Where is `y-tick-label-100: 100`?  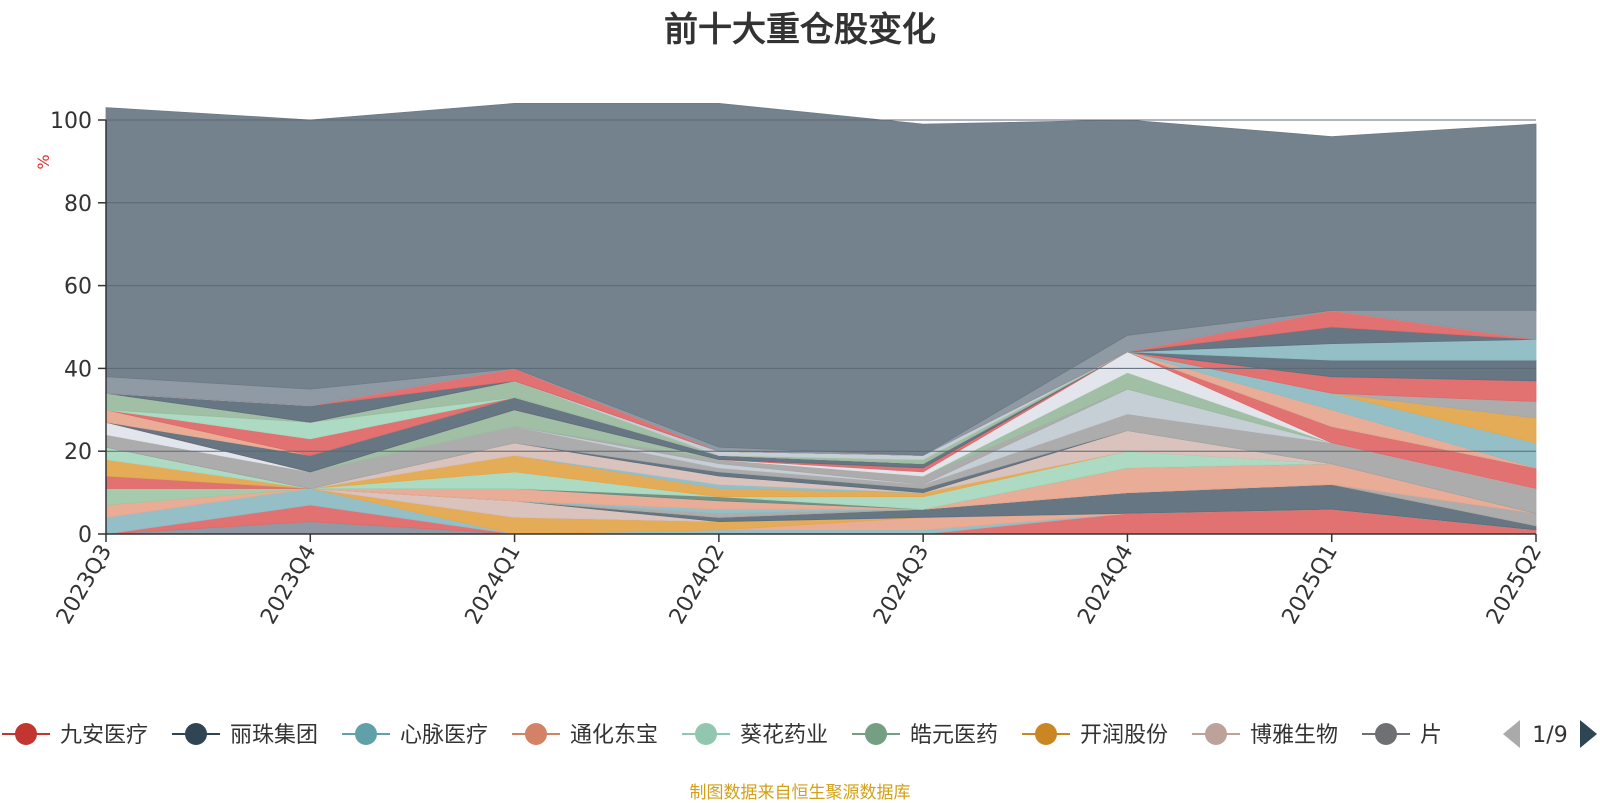 y-tick-label-100: 100 is located at coordinates (71, 121).